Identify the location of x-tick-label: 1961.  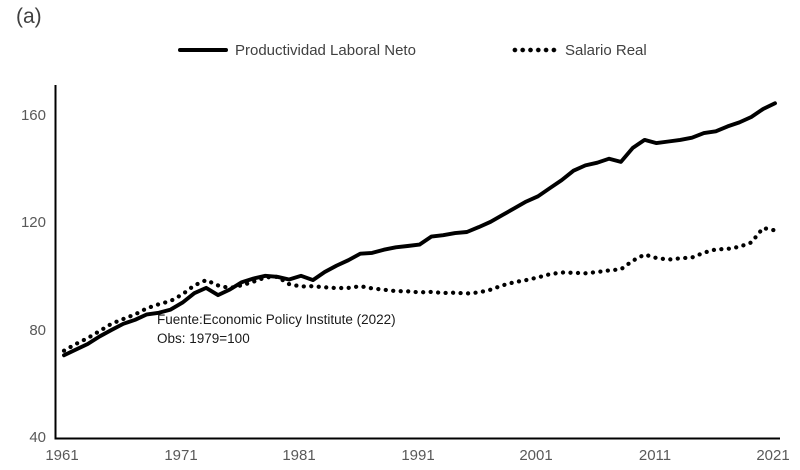
(62, 455).